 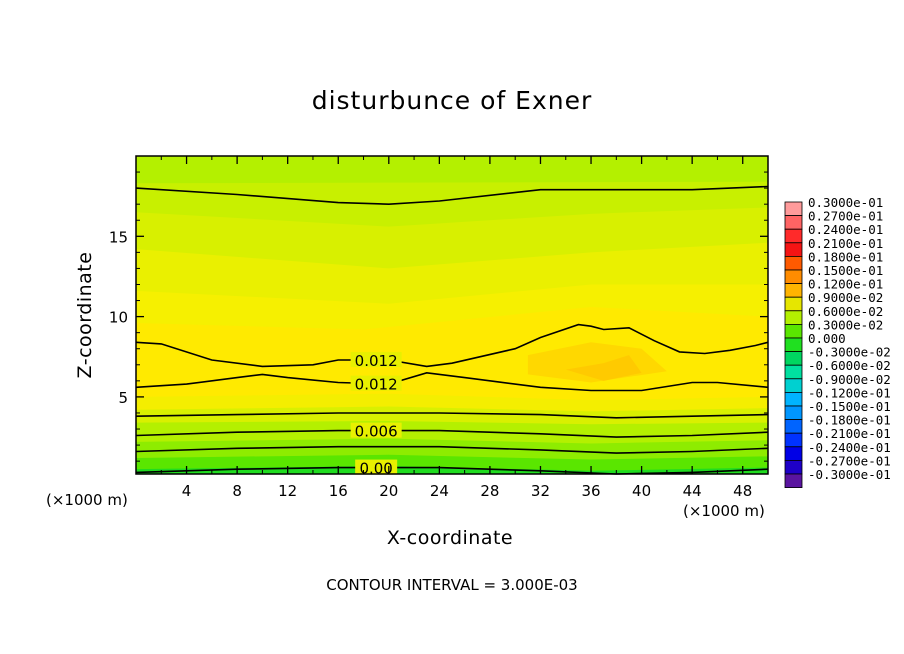 I want to click on colorbar-label: 0.2100e-01, so click(x=845, y=243).